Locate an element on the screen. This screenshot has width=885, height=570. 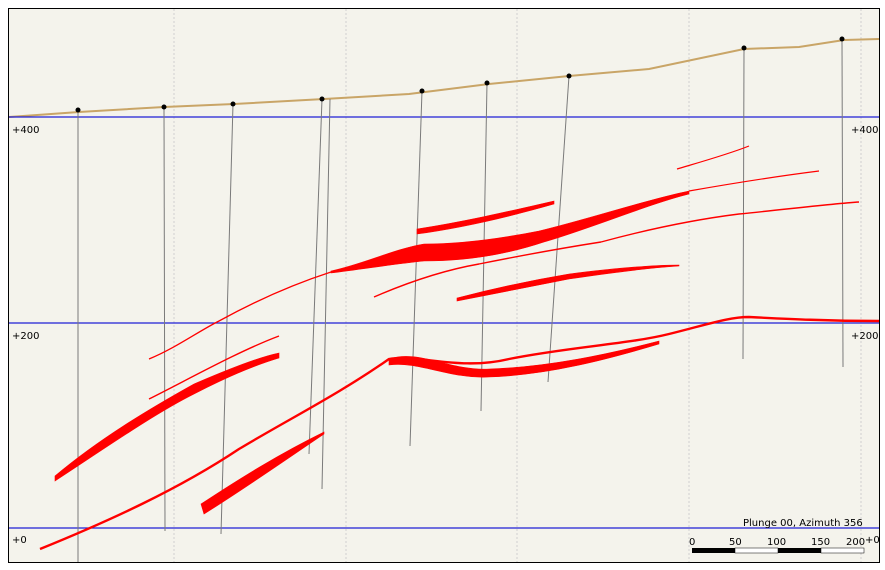
elevation-label-0-left: +0 is located at coordinates (19, 540).